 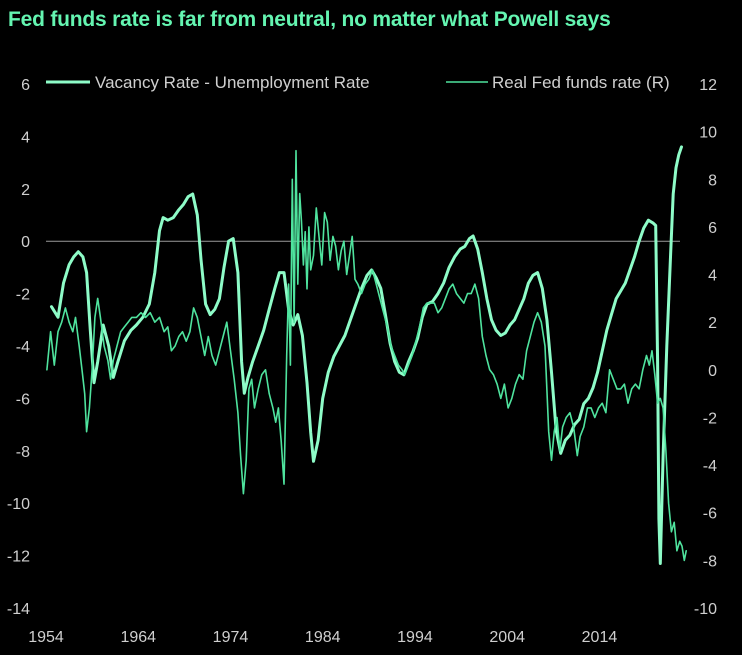 What do you see at coordinates (25, 85) in the screenshot?
I see `left-tick-label: 6` at bounding box center [25, 85].